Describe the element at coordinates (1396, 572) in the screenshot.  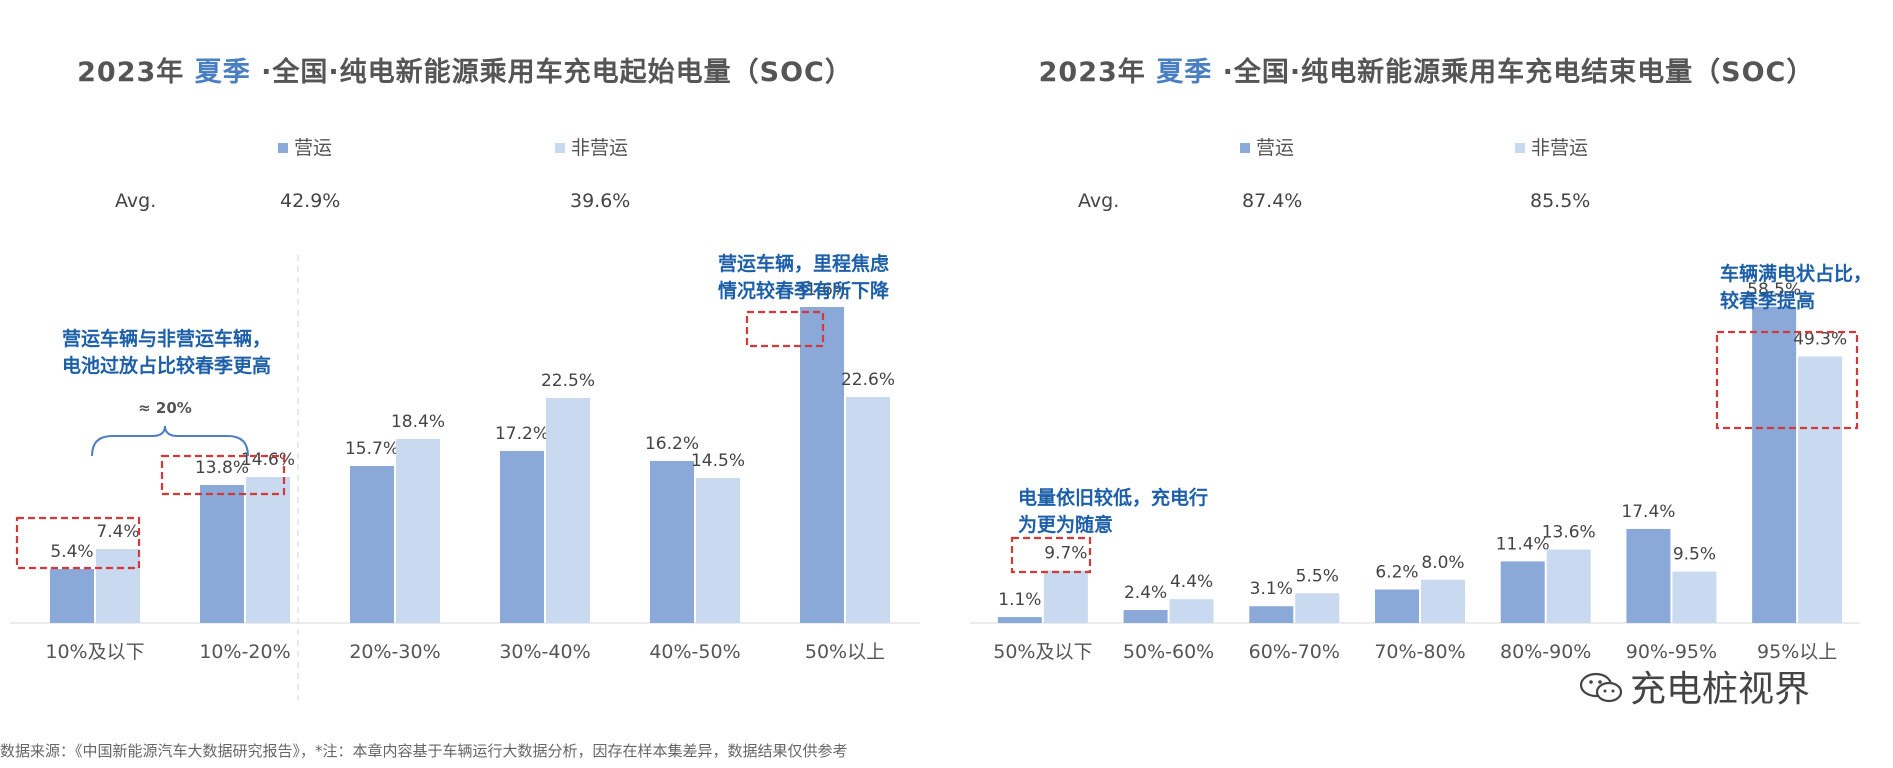
I see `data-label: 6.2%` at that location.